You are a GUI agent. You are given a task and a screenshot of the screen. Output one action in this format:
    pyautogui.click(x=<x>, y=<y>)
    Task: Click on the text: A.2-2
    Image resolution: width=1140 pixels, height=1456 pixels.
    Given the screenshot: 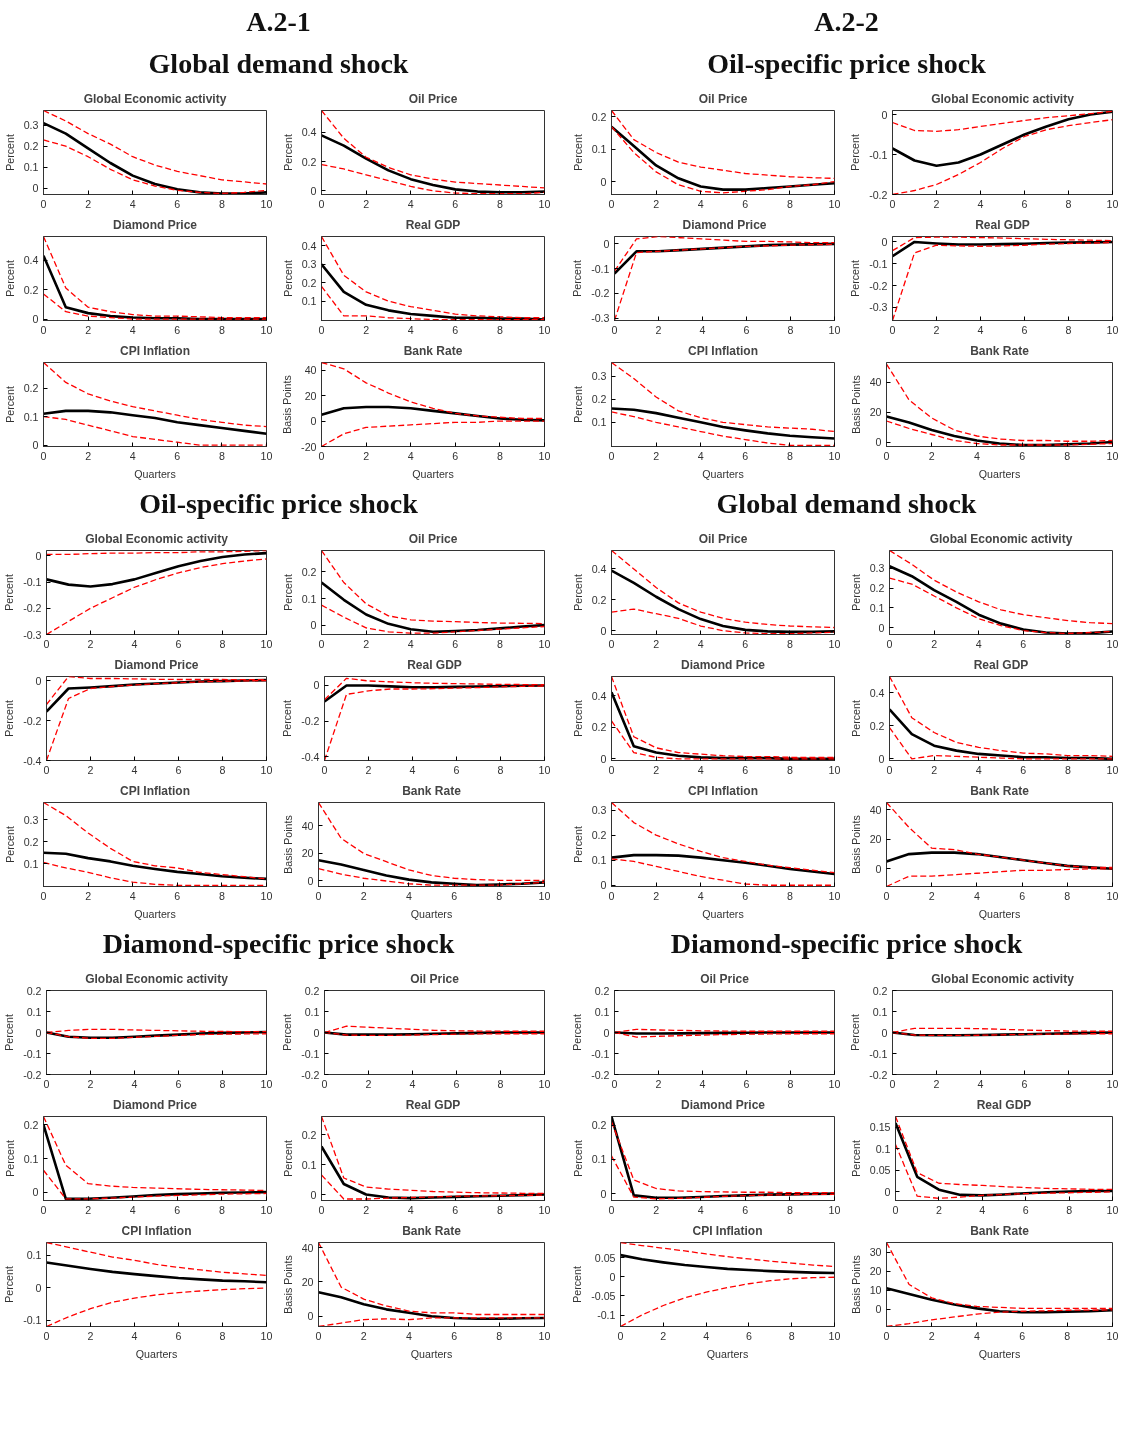 What is the action you would take?
    pyautogui.click(x=846, y=21)
    